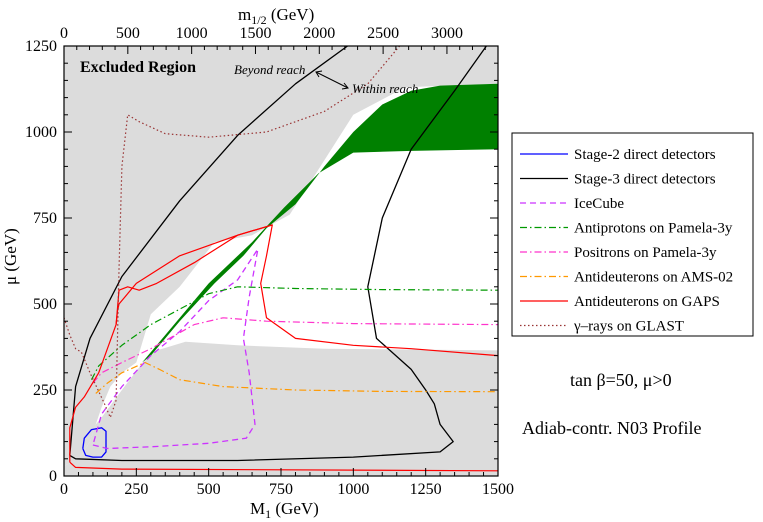  I want to click on y-tick-label: 500, so click(45, 304).